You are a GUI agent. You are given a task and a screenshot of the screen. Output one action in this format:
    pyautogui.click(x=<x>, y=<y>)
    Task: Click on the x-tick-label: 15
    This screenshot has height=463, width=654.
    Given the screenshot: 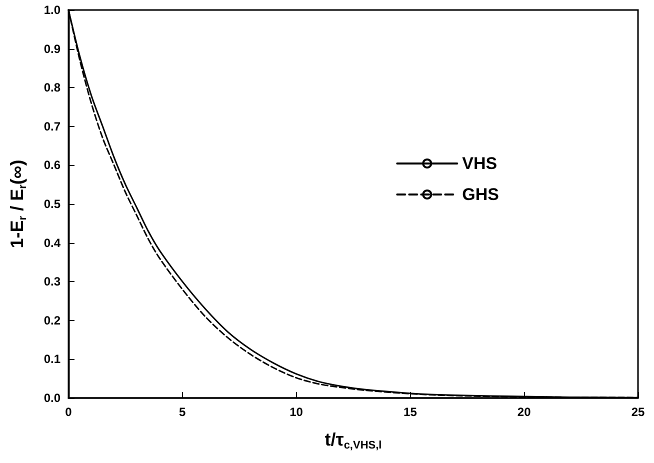 What is the action you would take?
    pyautogui.click(x=411, y=412)
    